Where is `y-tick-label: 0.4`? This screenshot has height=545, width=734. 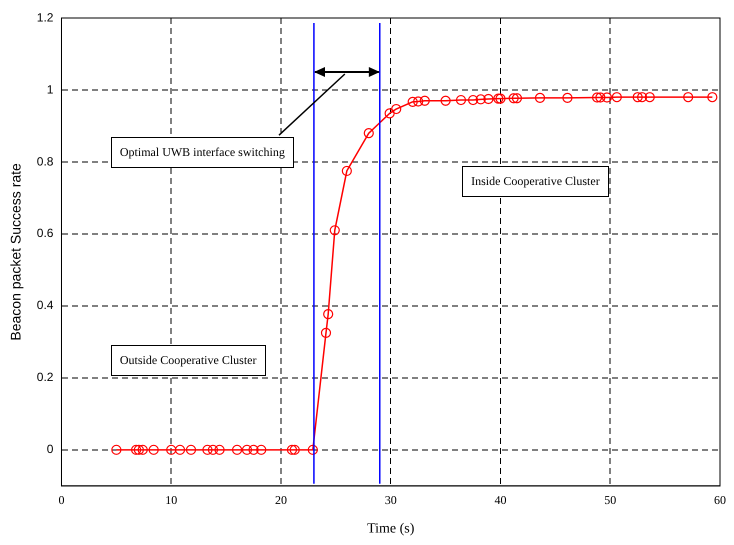
y-tick-label: 0.4 is located at coordinates (45, 305).